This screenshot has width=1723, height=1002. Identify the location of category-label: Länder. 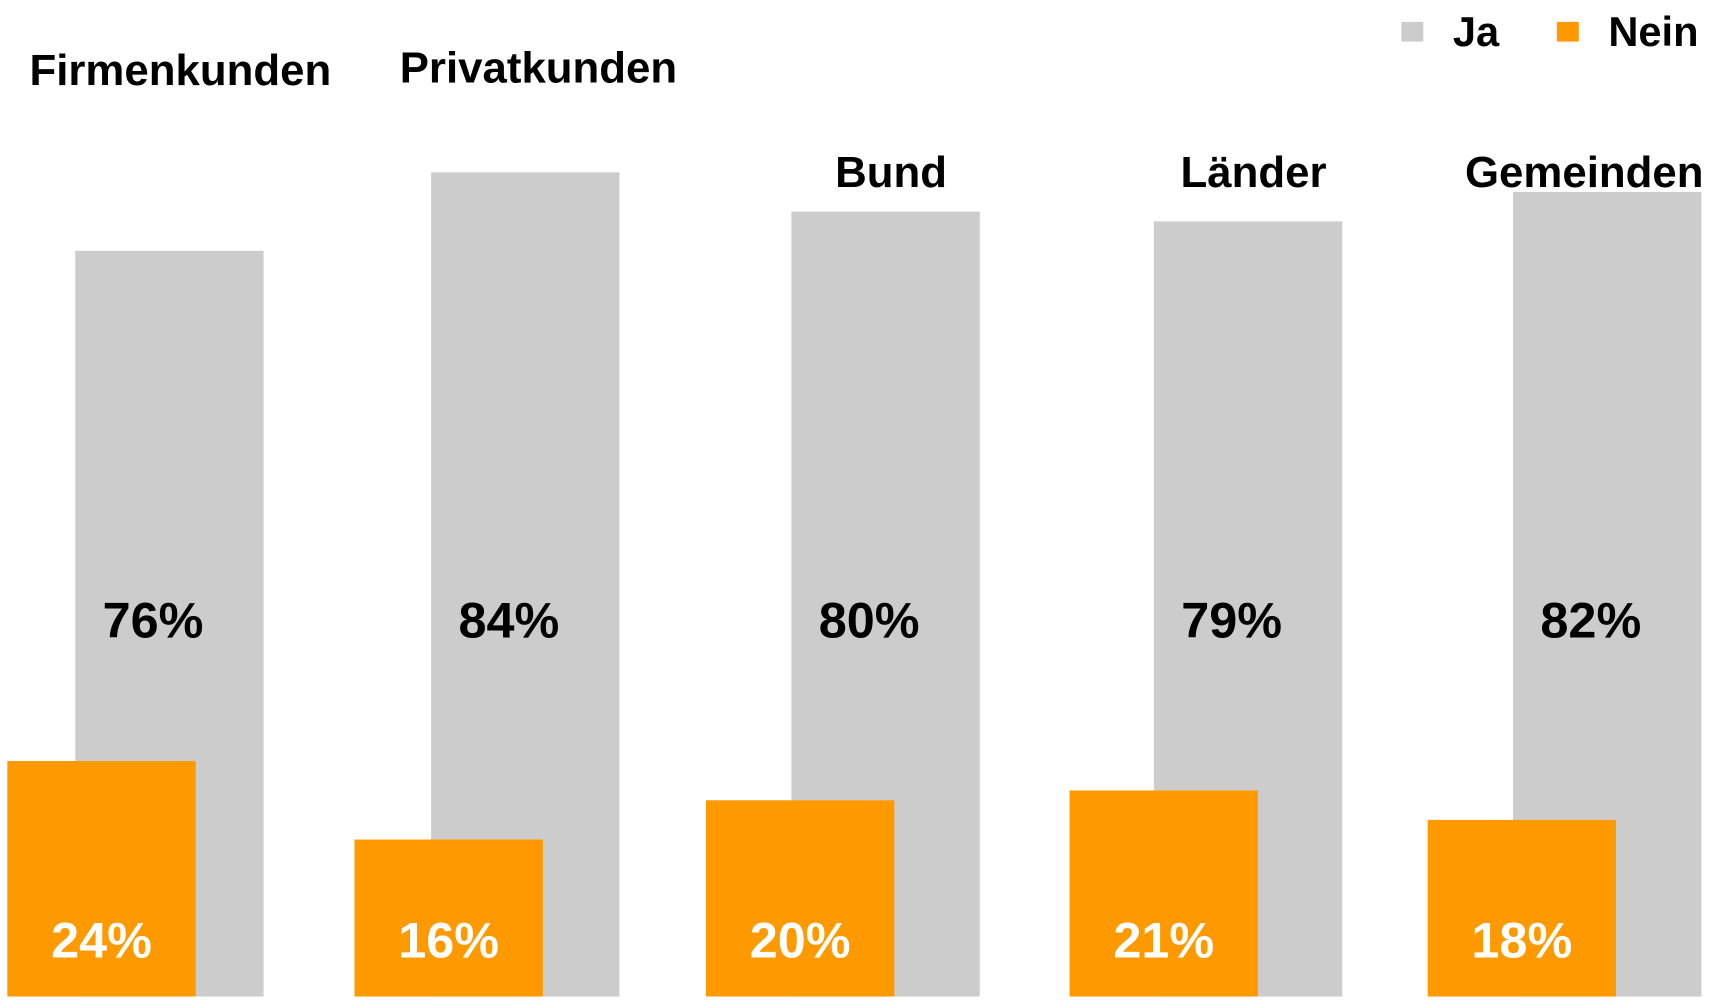
(1254, 172).